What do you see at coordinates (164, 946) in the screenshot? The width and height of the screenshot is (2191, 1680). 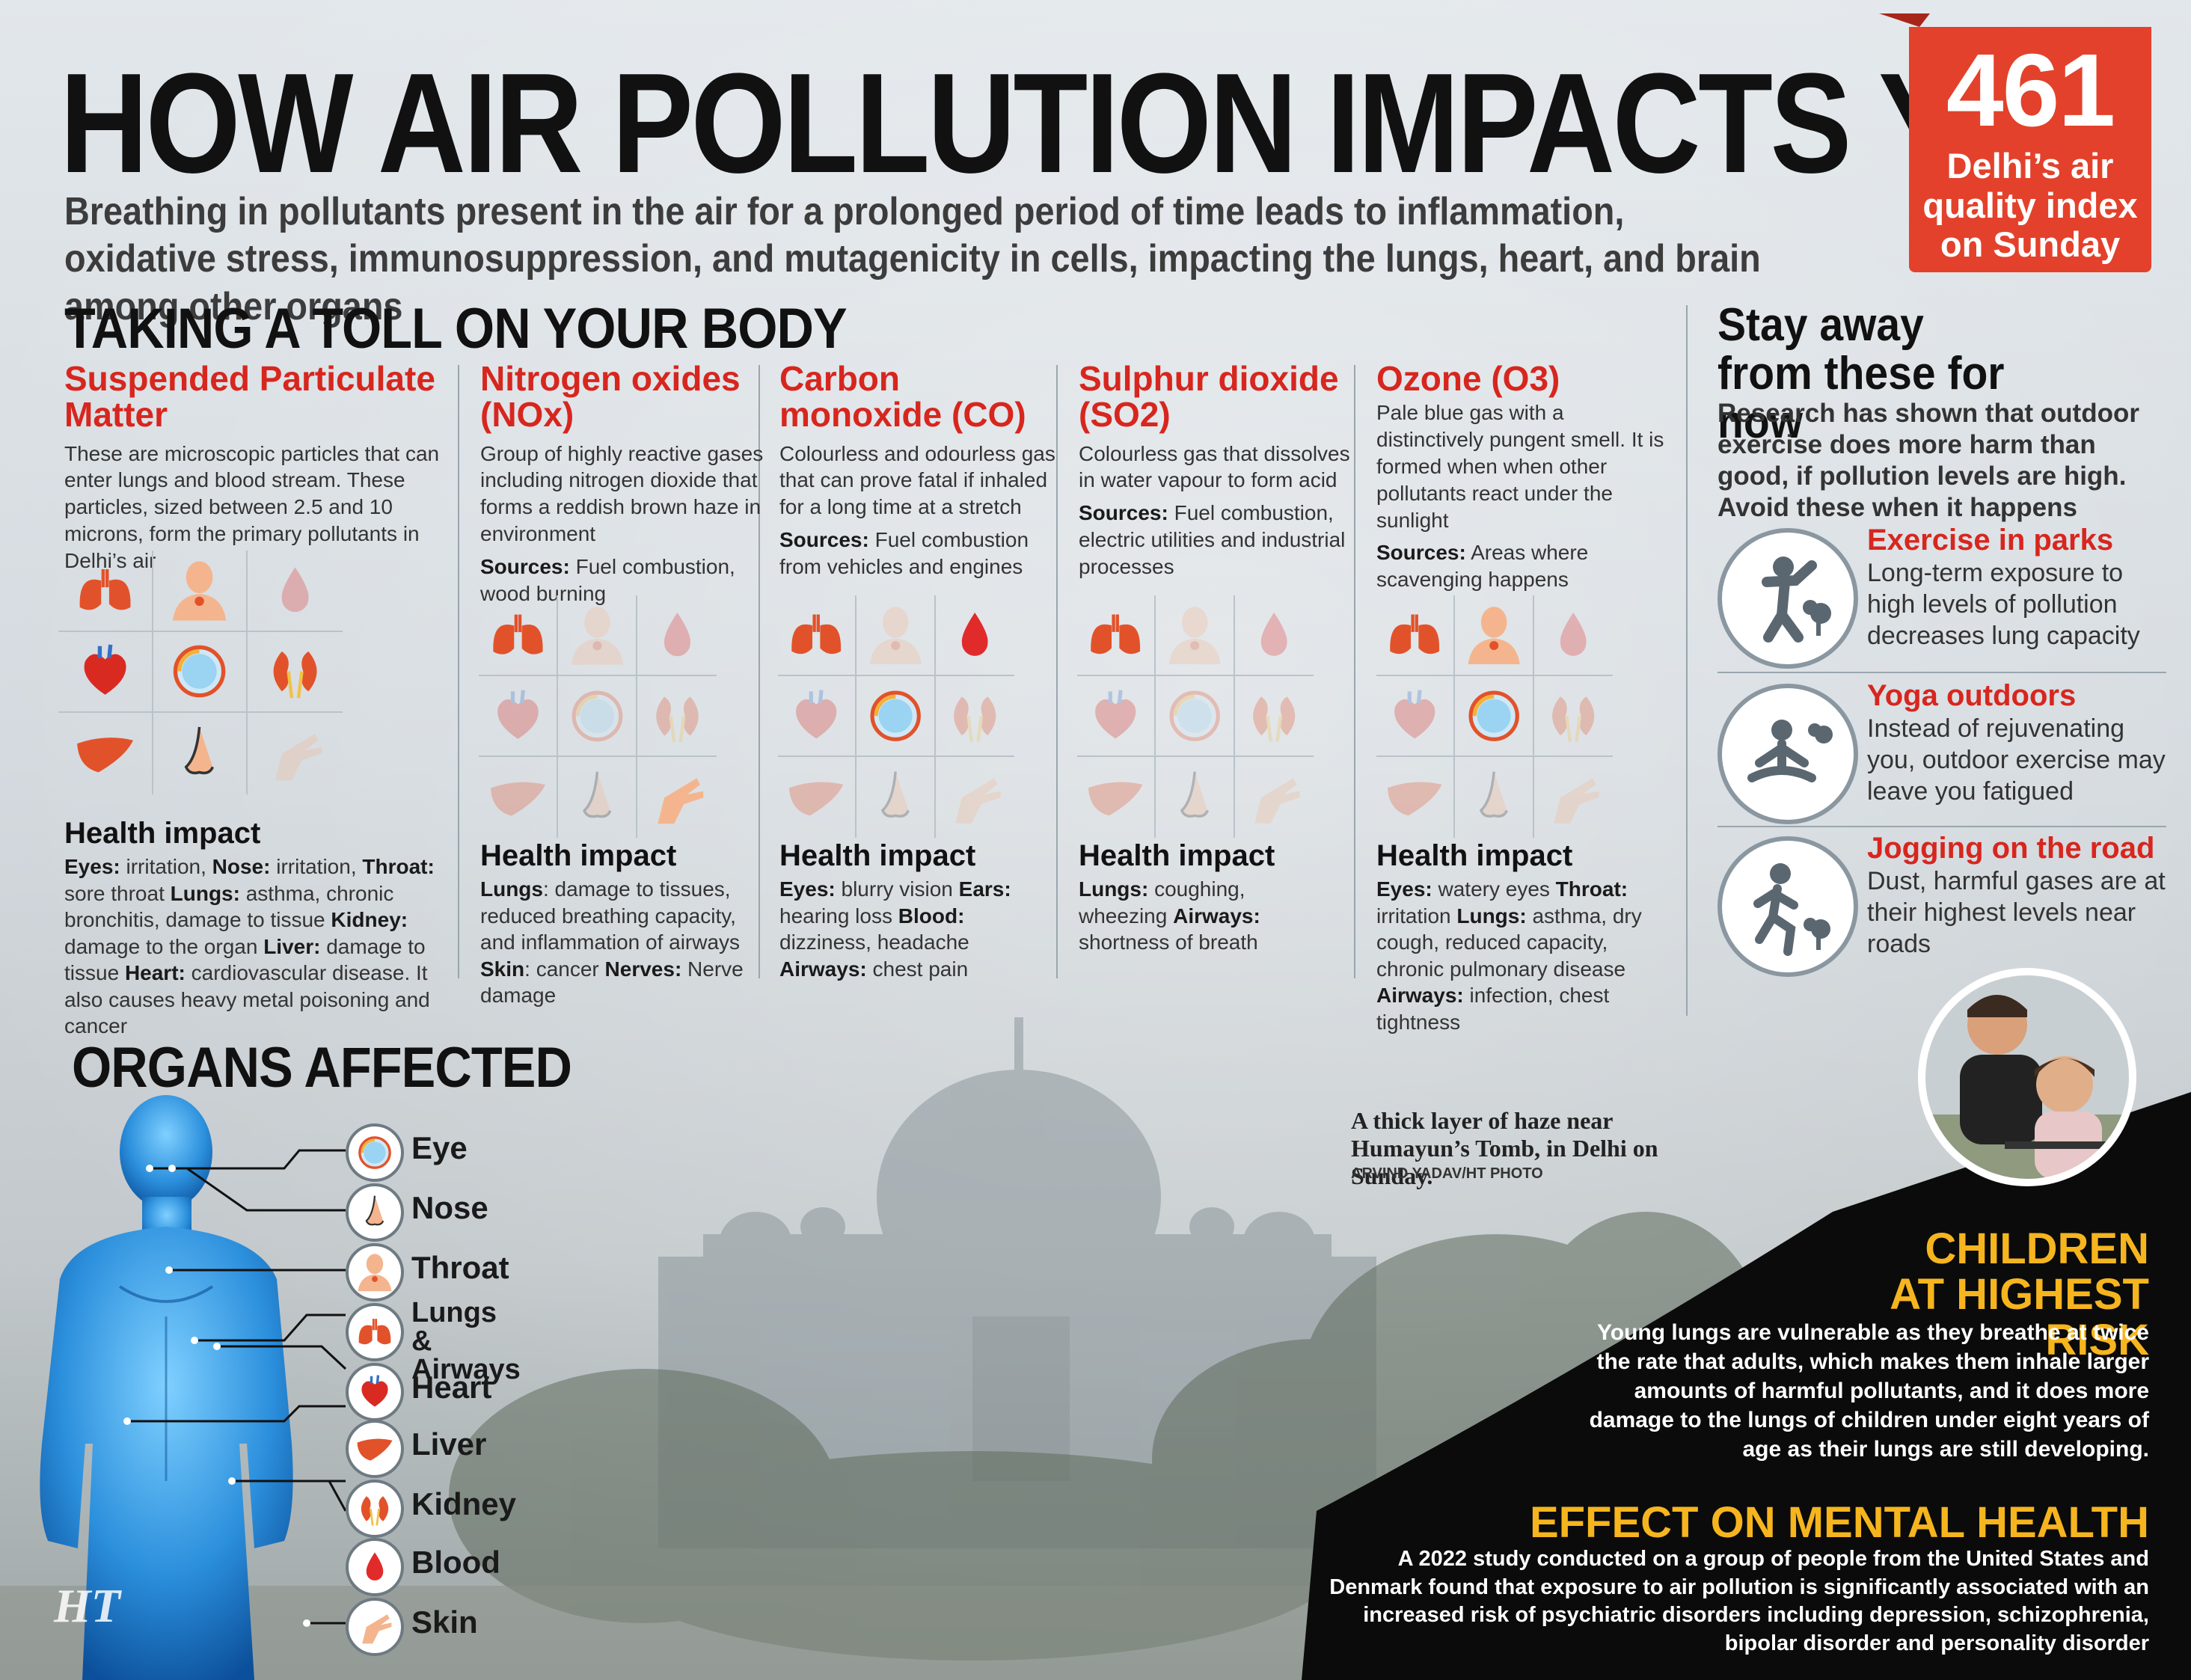 I see `impact-description: damage to the organ` at bounding box center [164, 946].